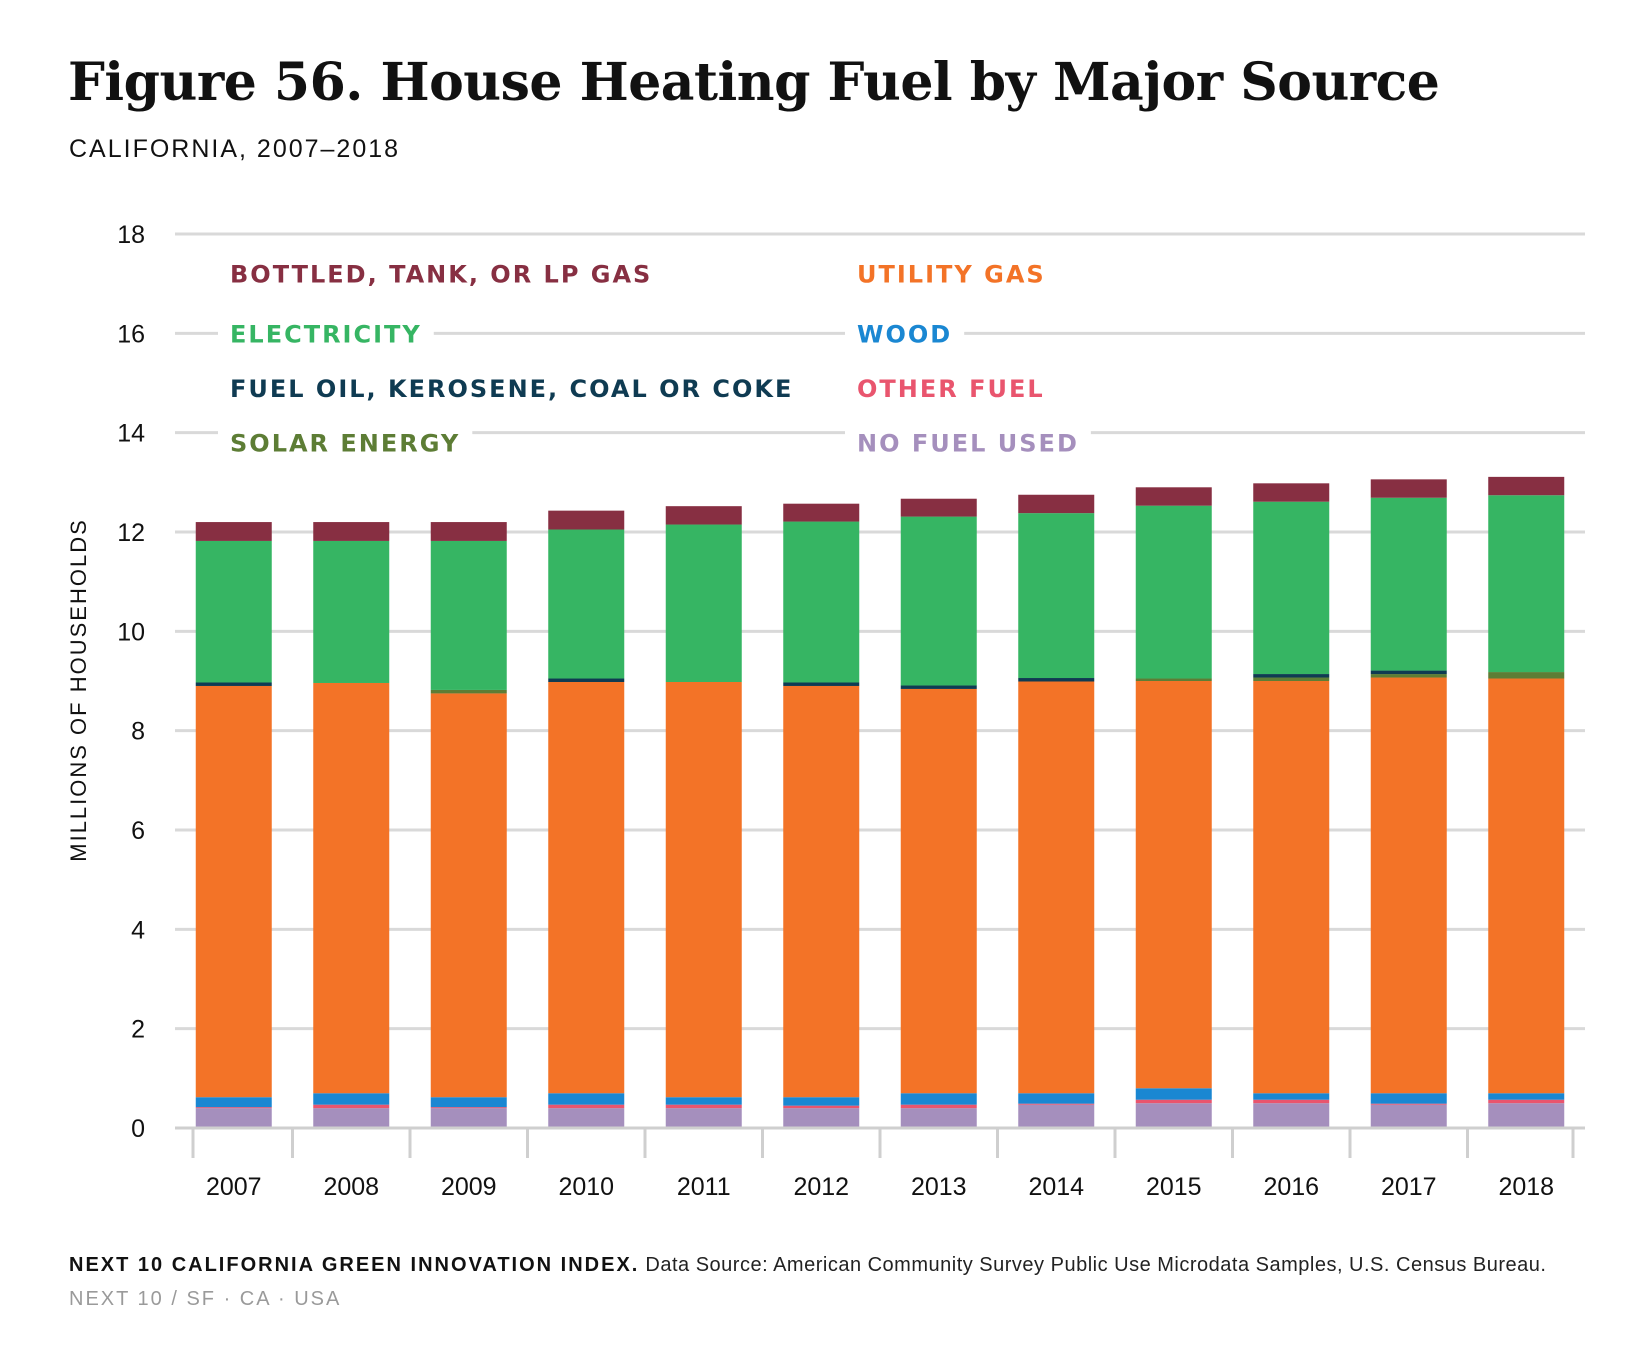 The height and width of the screenshot is (1351, 1651). What do you see at coordinates (78, 690) in the screenshot?
I see `y-axis-title: MILLIONS OF HOUSEHOLDS` at bounding box center [78, 690].